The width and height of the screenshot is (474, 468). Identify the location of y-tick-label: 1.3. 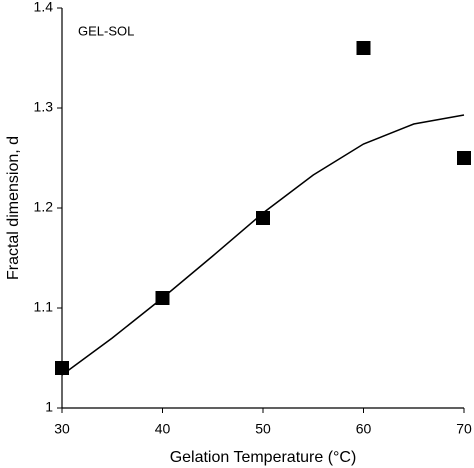
(44, 107).